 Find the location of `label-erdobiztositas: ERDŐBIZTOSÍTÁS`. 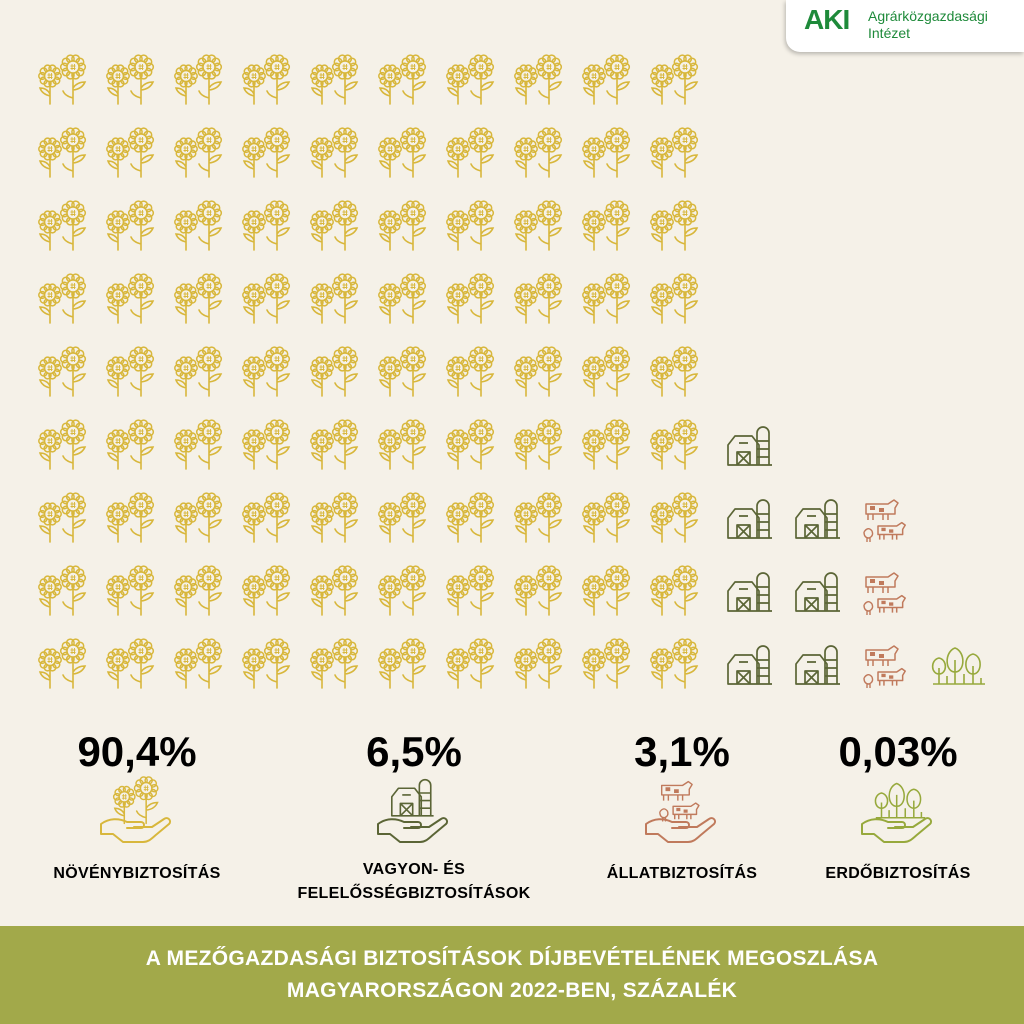

label-erdobiztositas: ERDŐBIZTOSÍTÁS is located at coordinates (898, 873).